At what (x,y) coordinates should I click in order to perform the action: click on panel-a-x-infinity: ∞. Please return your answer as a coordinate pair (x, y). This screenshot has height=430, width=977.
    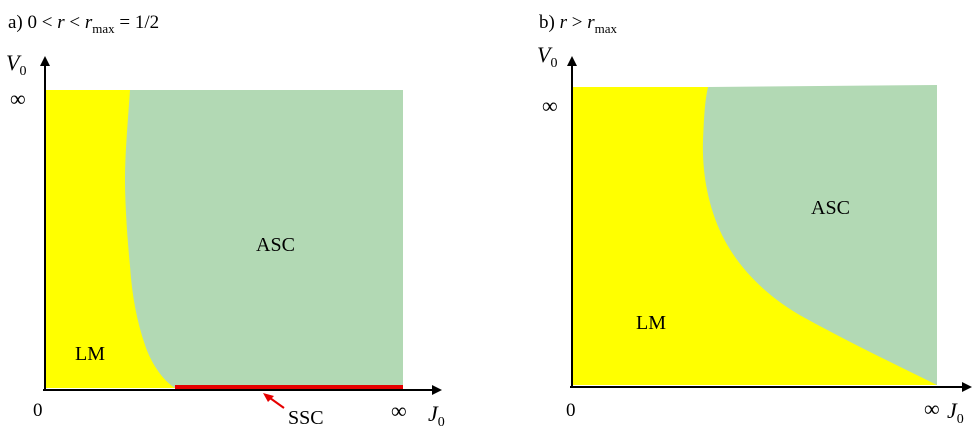
    Looking at the image, I should click on (399, 410).